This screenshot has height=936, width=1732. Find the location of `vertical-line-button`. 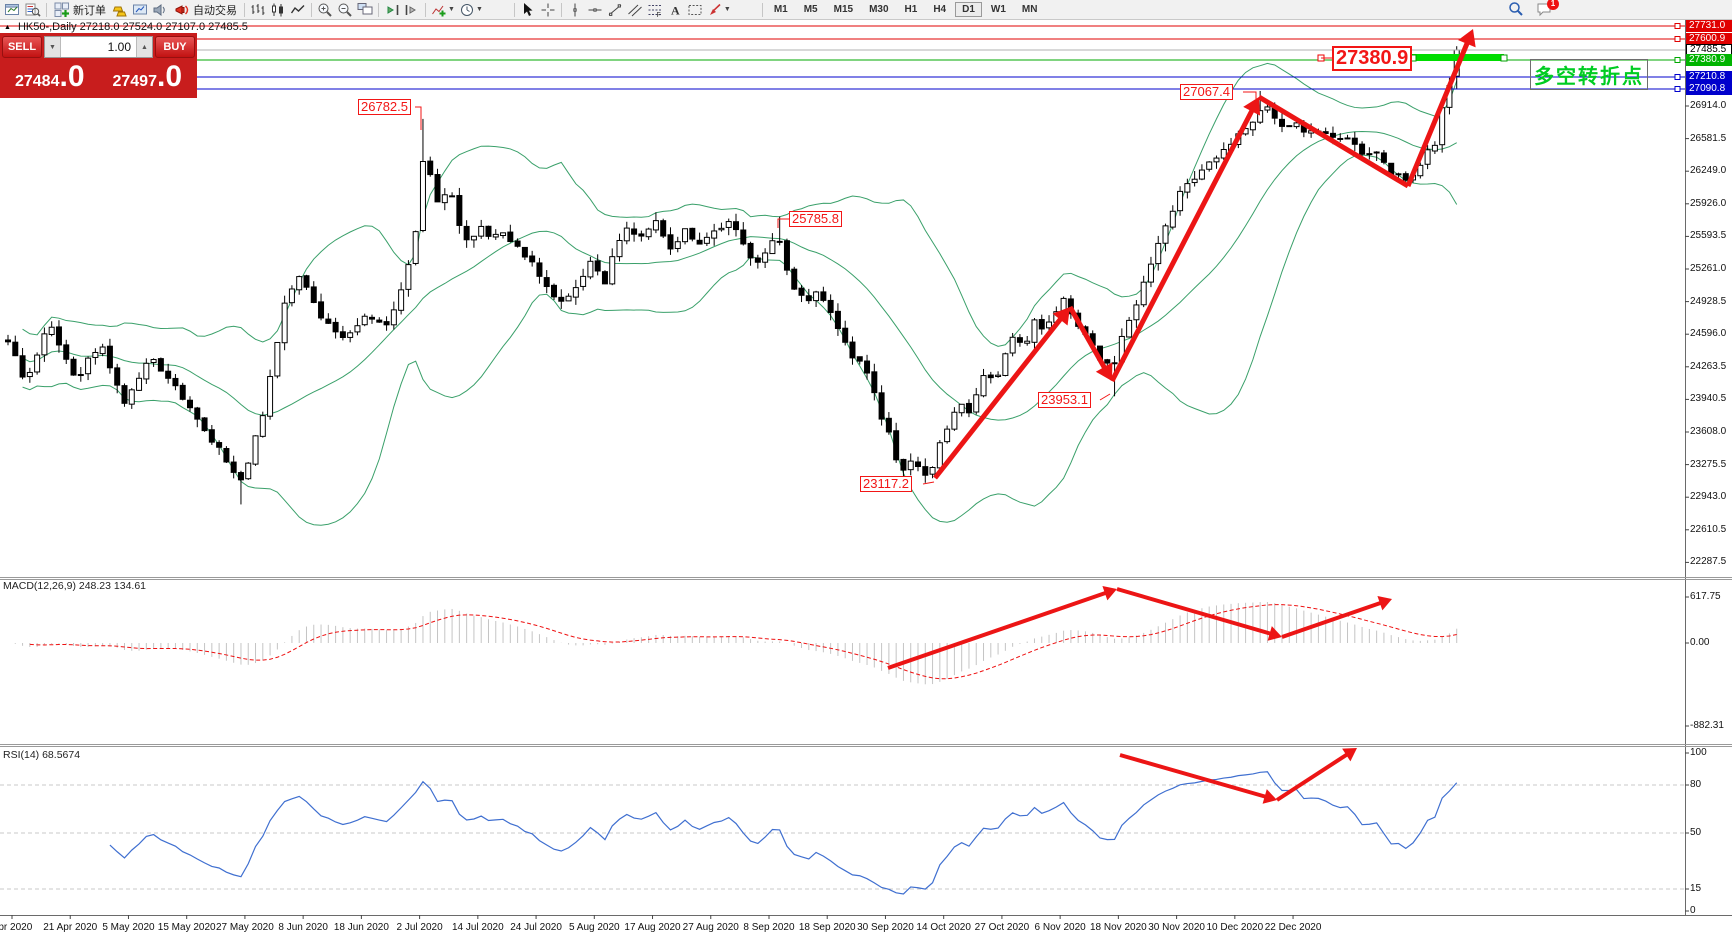

vertical-line-button is located at coordinates (575, 10).